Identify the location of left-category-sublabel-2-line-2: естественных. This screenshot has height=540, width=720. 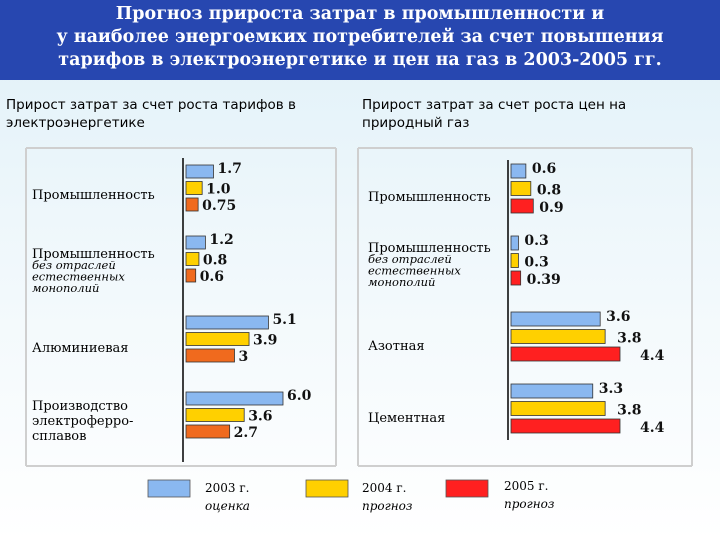
(78, 277).